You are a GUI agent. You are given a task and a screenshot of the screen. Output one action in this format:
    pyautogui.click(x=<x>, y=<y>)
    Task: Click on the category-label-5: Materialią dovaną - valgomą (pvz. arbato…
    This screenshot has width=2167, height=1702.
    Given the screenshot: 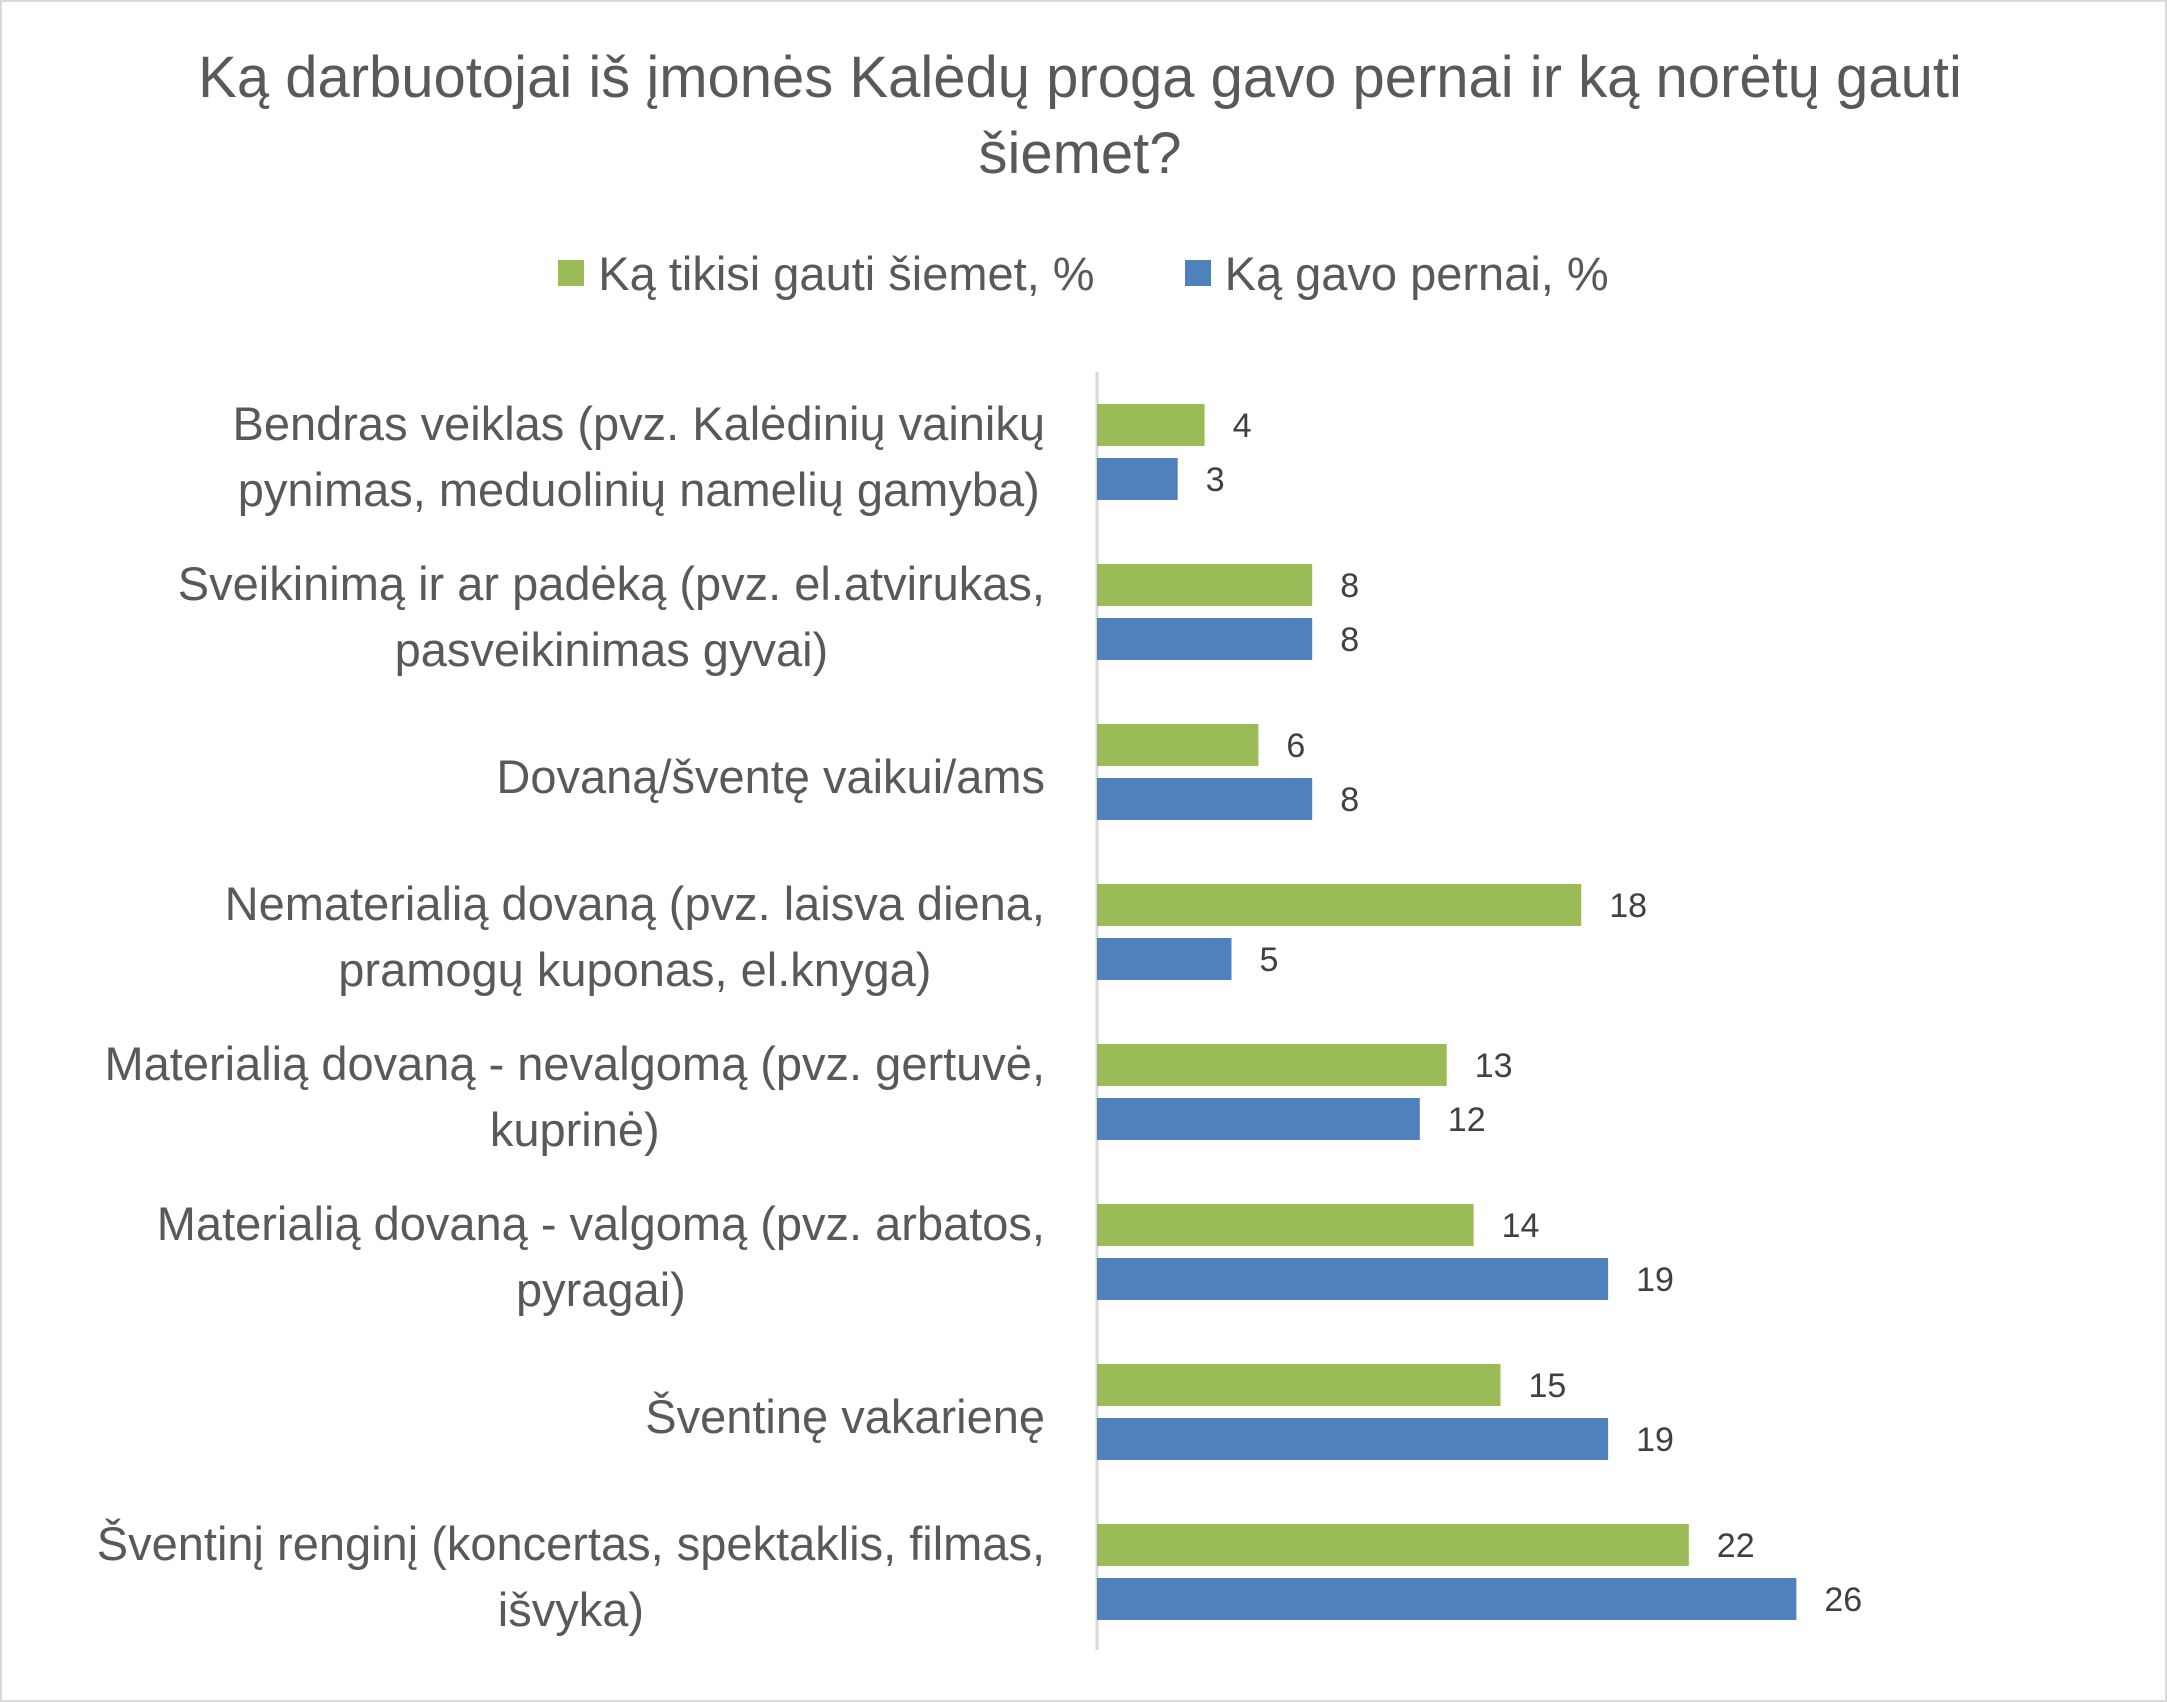 What is the action you would take?
    pyautogui.click(x=601, y=1256)
    